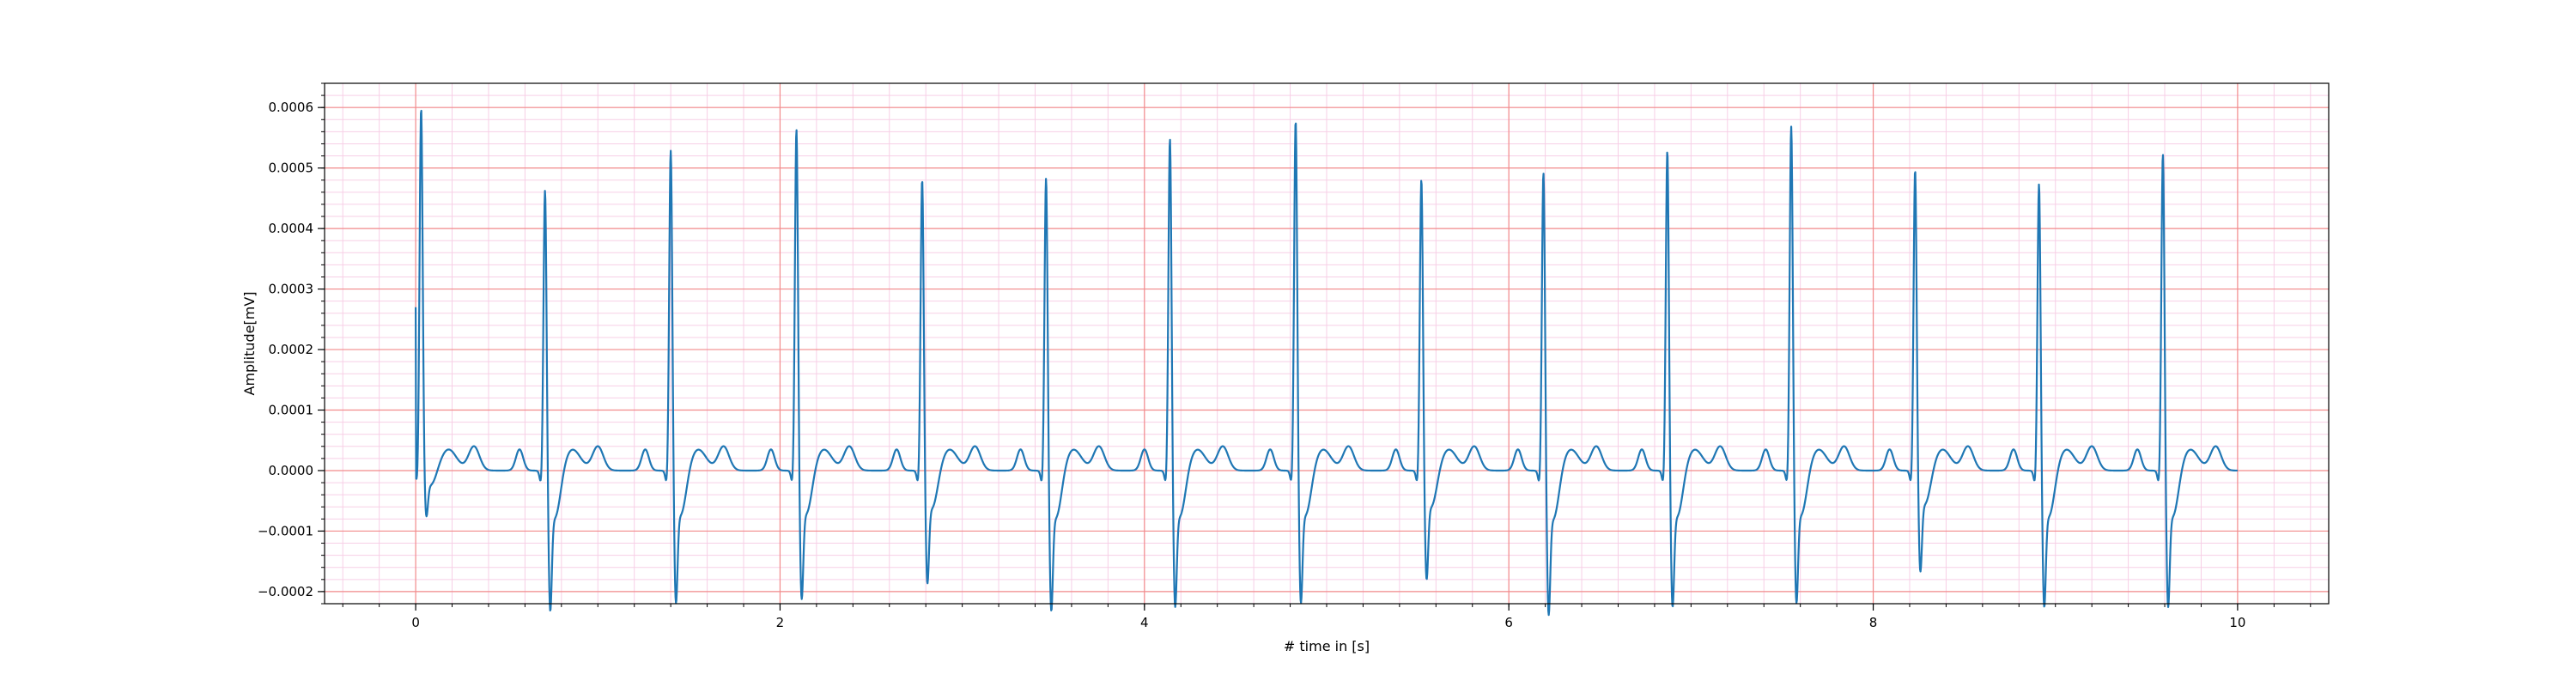 This screenshot has height=687, width=2576. I want to click on x-tick-label: 6, so click(1508, 622).